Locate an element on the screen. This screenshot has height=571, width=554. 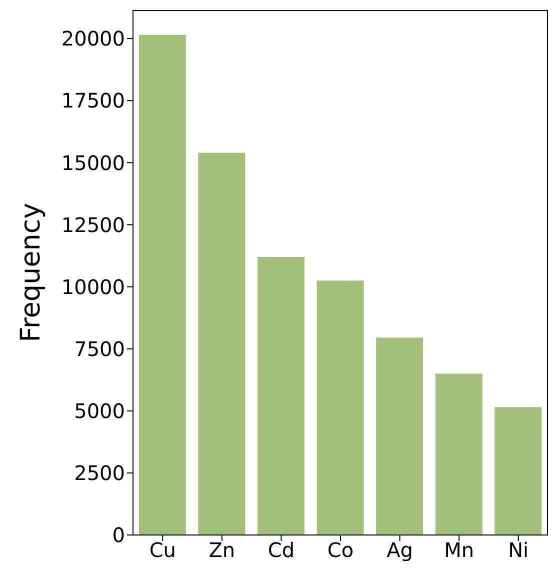
y-tick-label: 15000 is located at coordinates (93, 162).